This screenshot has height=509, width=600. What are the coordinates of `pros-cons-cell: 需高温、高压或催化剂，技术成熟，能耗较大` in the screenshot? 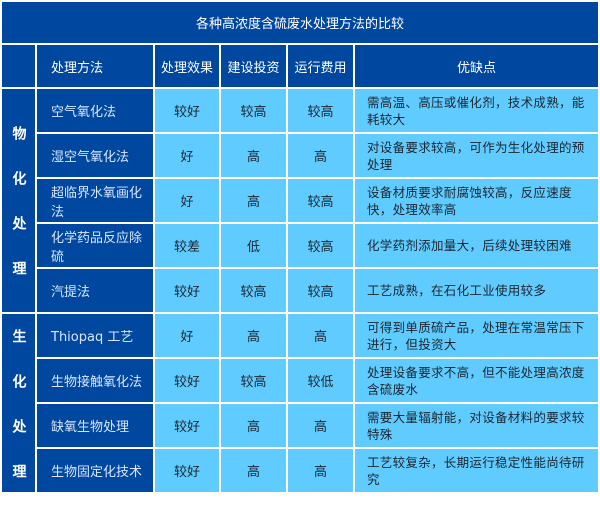 It's located at (476, 110).